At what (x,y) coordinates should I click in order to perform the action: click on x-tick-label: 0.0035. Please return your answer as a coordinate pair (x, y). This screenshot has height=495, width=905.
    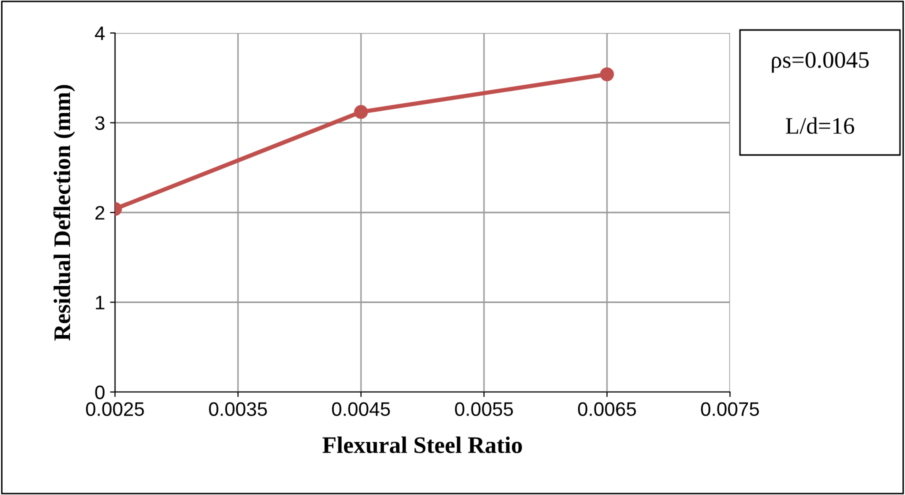
    Looking at the image, I should click on (238, 409).